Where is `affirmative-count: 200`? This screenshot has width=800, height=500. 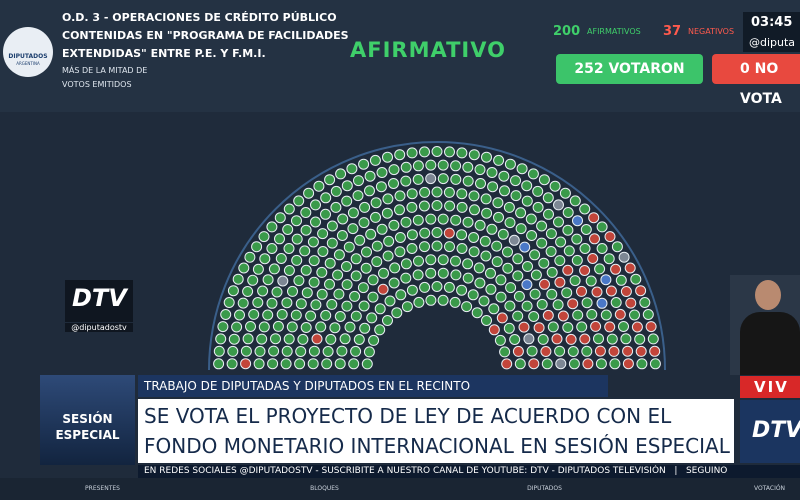
affirmative-count: 200 is located at coordinates (567, 31).